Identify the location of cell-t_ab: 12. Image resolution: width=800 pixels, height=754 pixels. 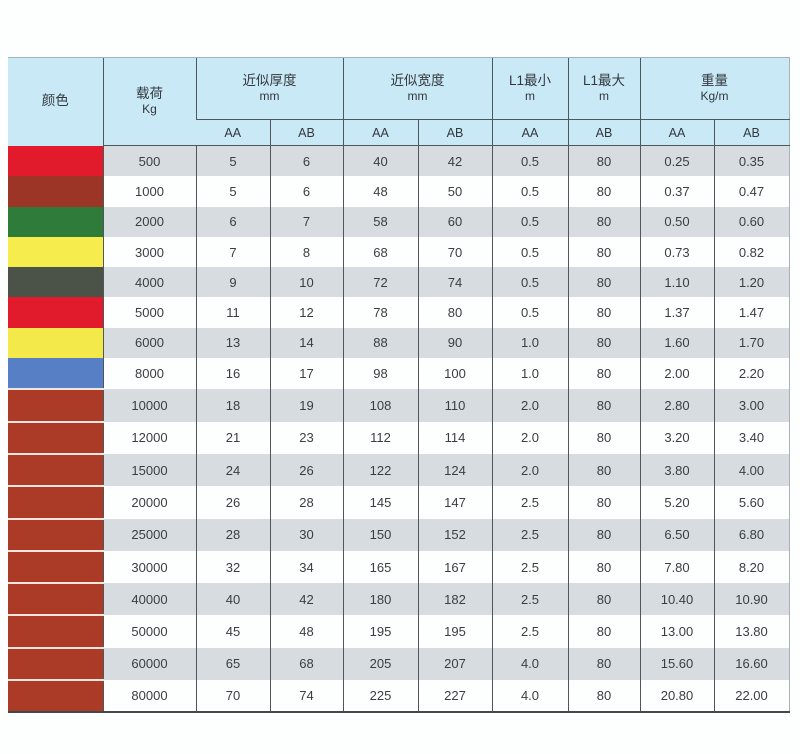
(306, 312).